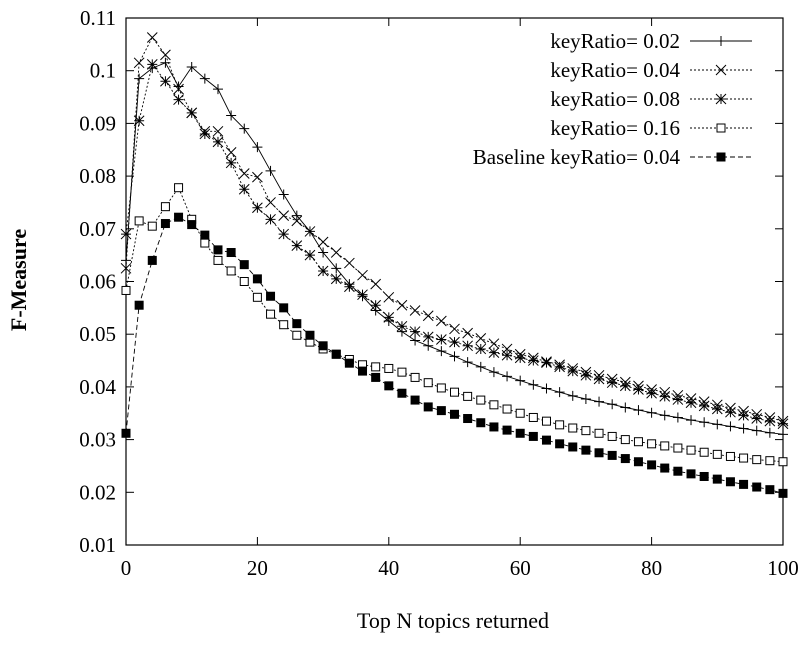  I want to click on legend-label: keyRatio= 0.08, so click(615, 99).